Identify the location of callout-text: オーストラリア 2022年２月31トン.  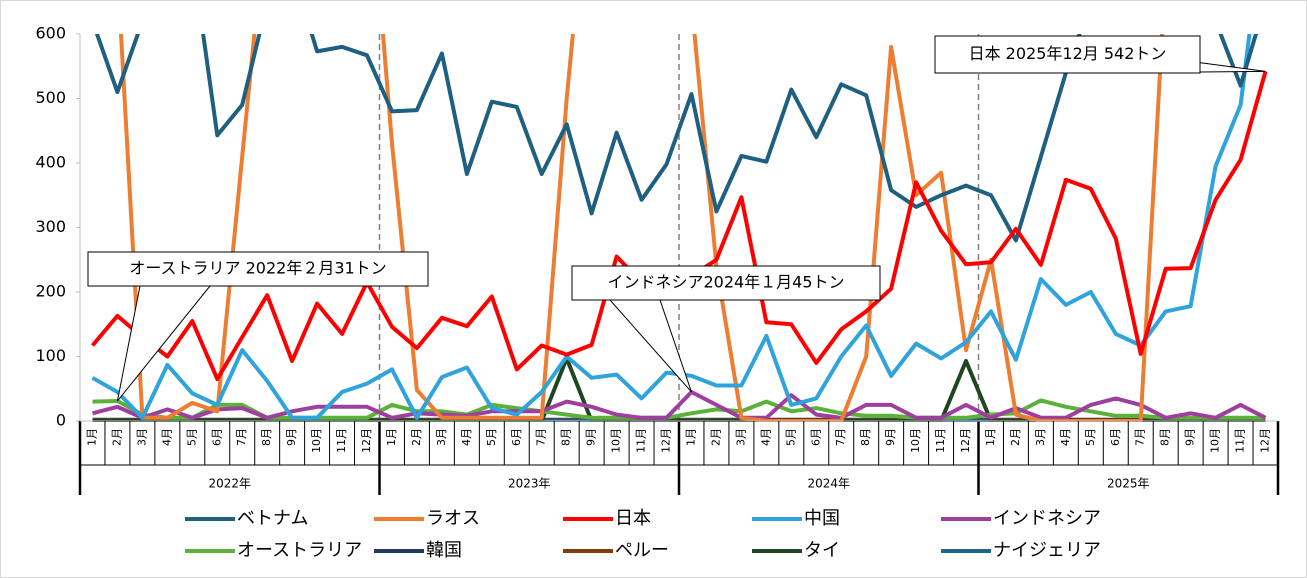
(257, 268).